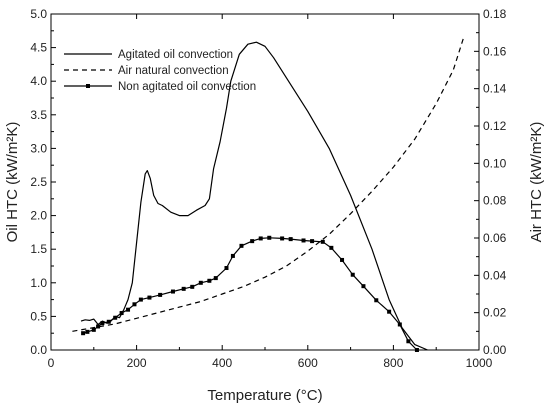 The image size is (550, 414). Describe the element at coordinates (393, 363) in the screenshot. I see `x-tick-label: 800` at that location.